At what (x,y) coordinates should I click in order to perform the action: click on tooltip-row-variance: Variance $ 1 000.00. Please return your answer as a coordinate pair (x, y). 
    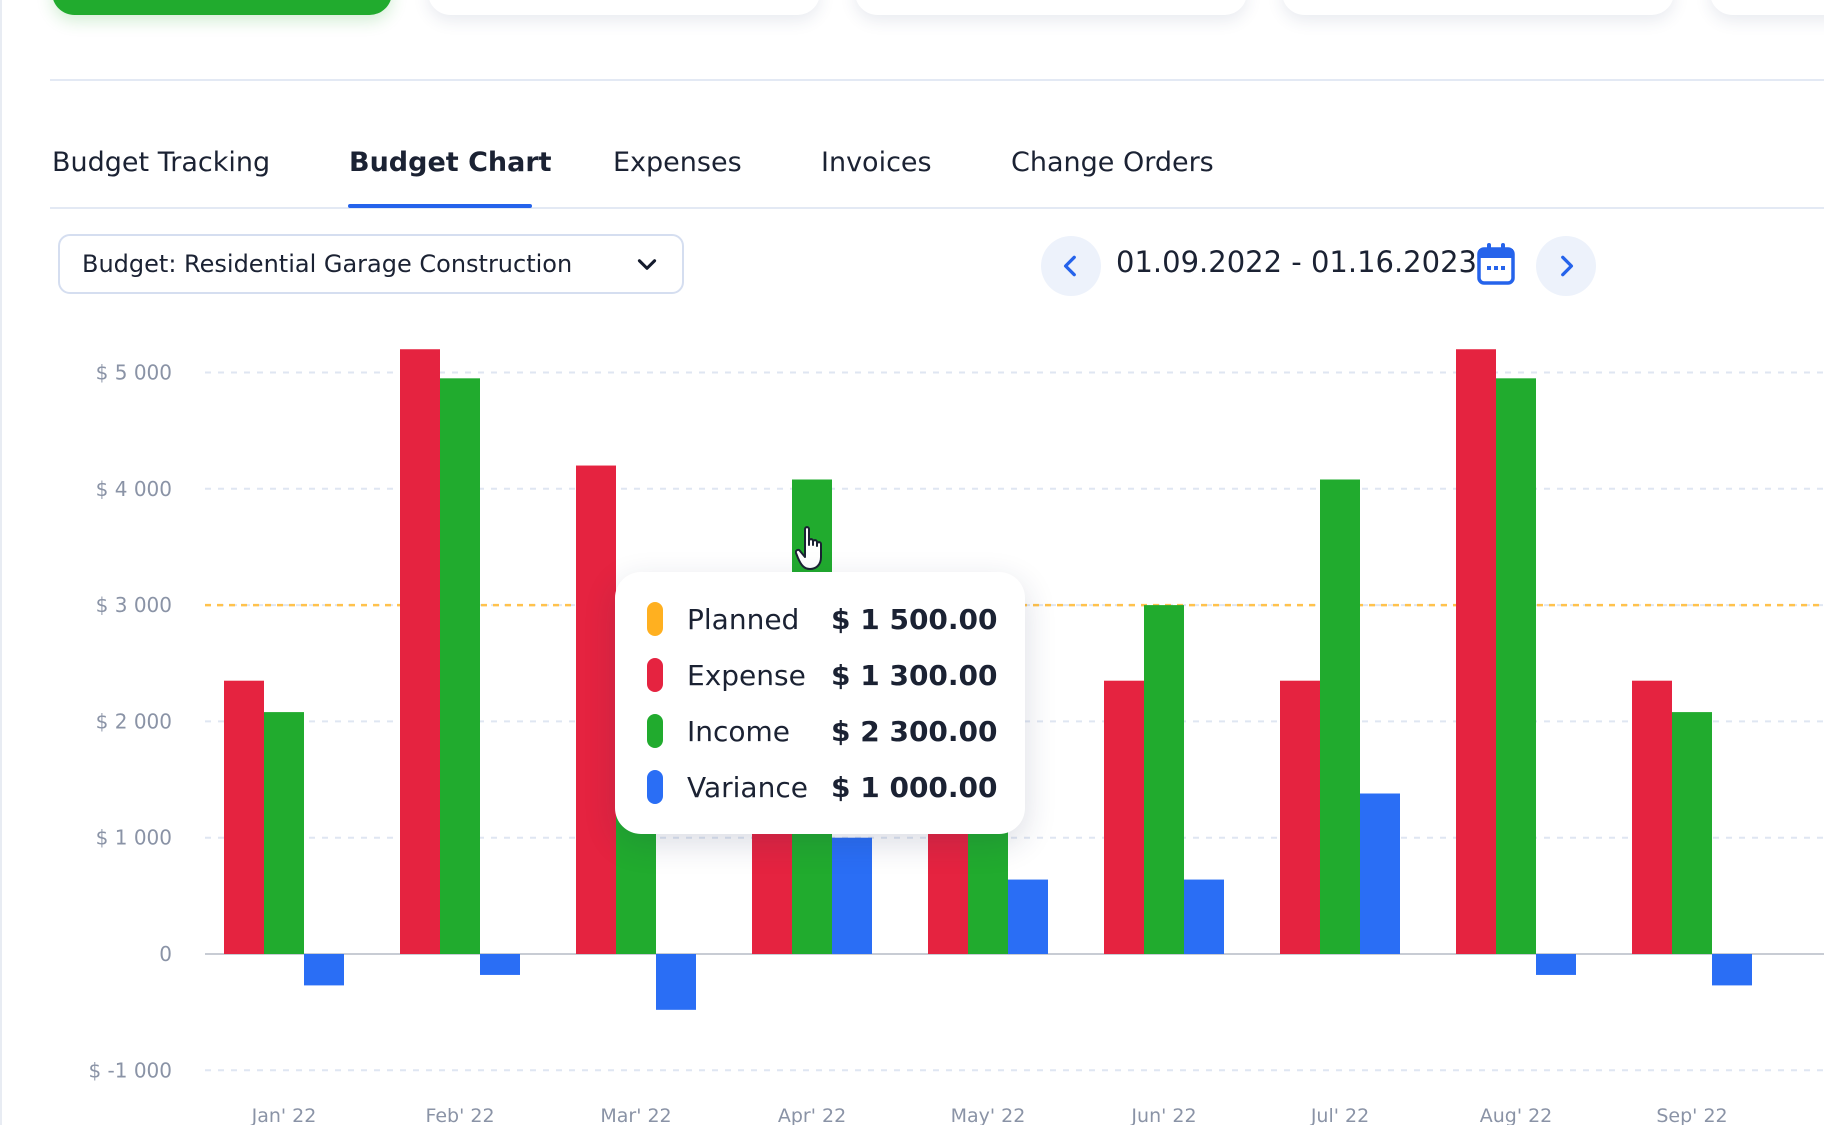
    Looking at the image, I should click on (822, 787).